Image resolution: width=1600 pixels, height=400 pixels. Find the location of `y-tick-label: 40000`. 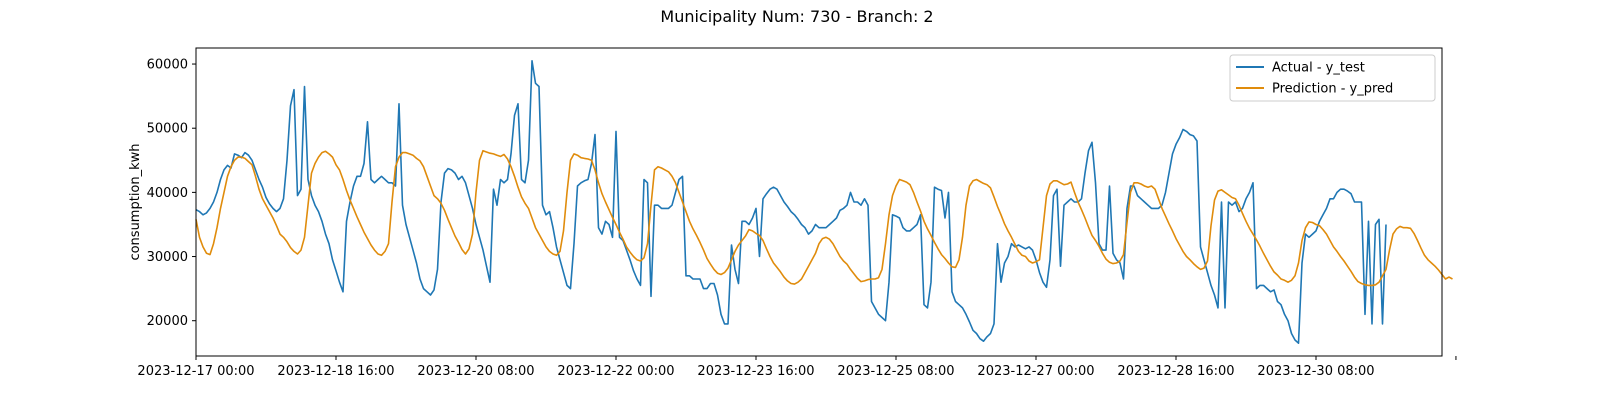

y-tick-label: 40000 is located at coordinates (167, 193).